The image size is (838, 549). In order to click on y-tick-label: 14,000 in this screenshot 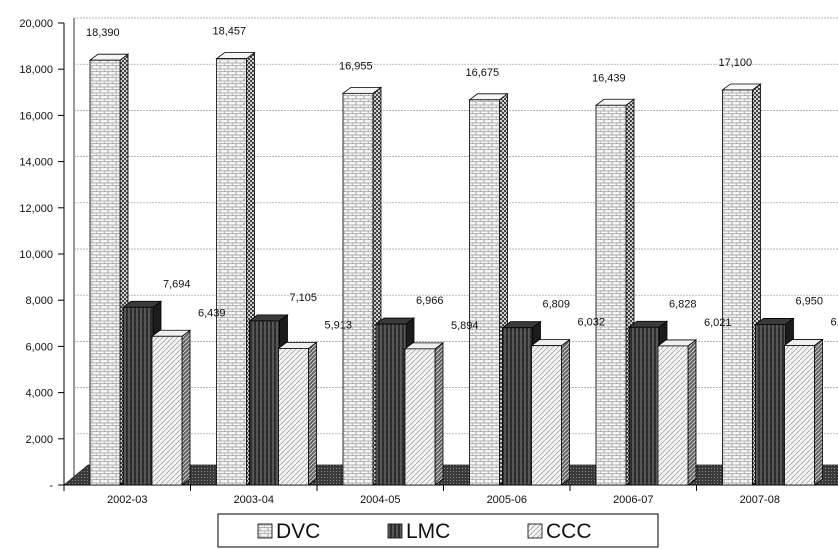, I will do `click(36, 163)`.